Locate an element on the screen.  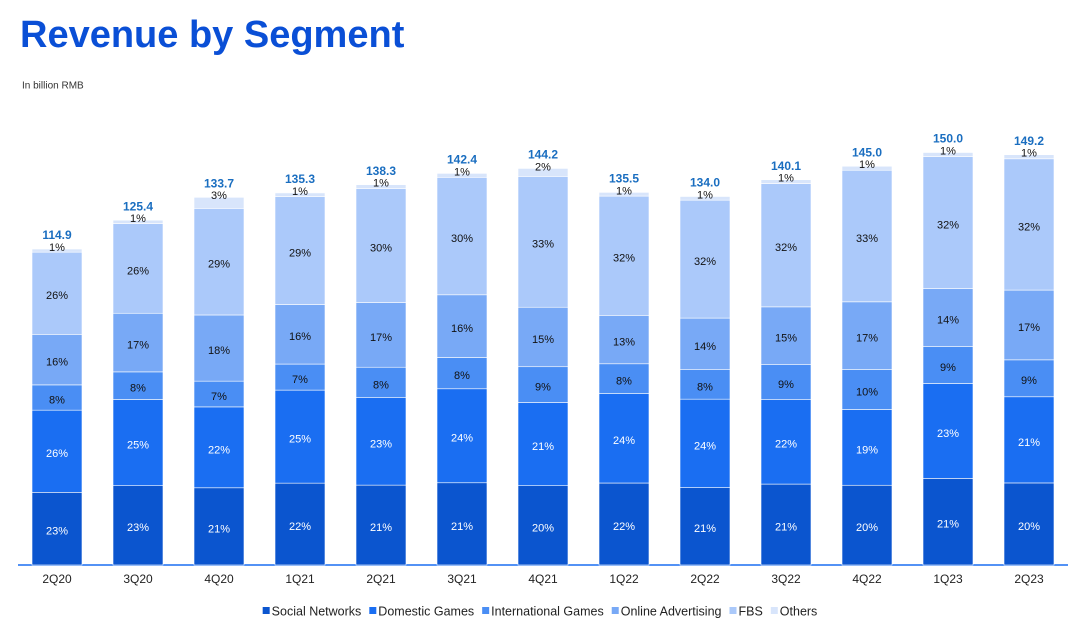
segment-label: 29% is located at coordinates (219, 265).